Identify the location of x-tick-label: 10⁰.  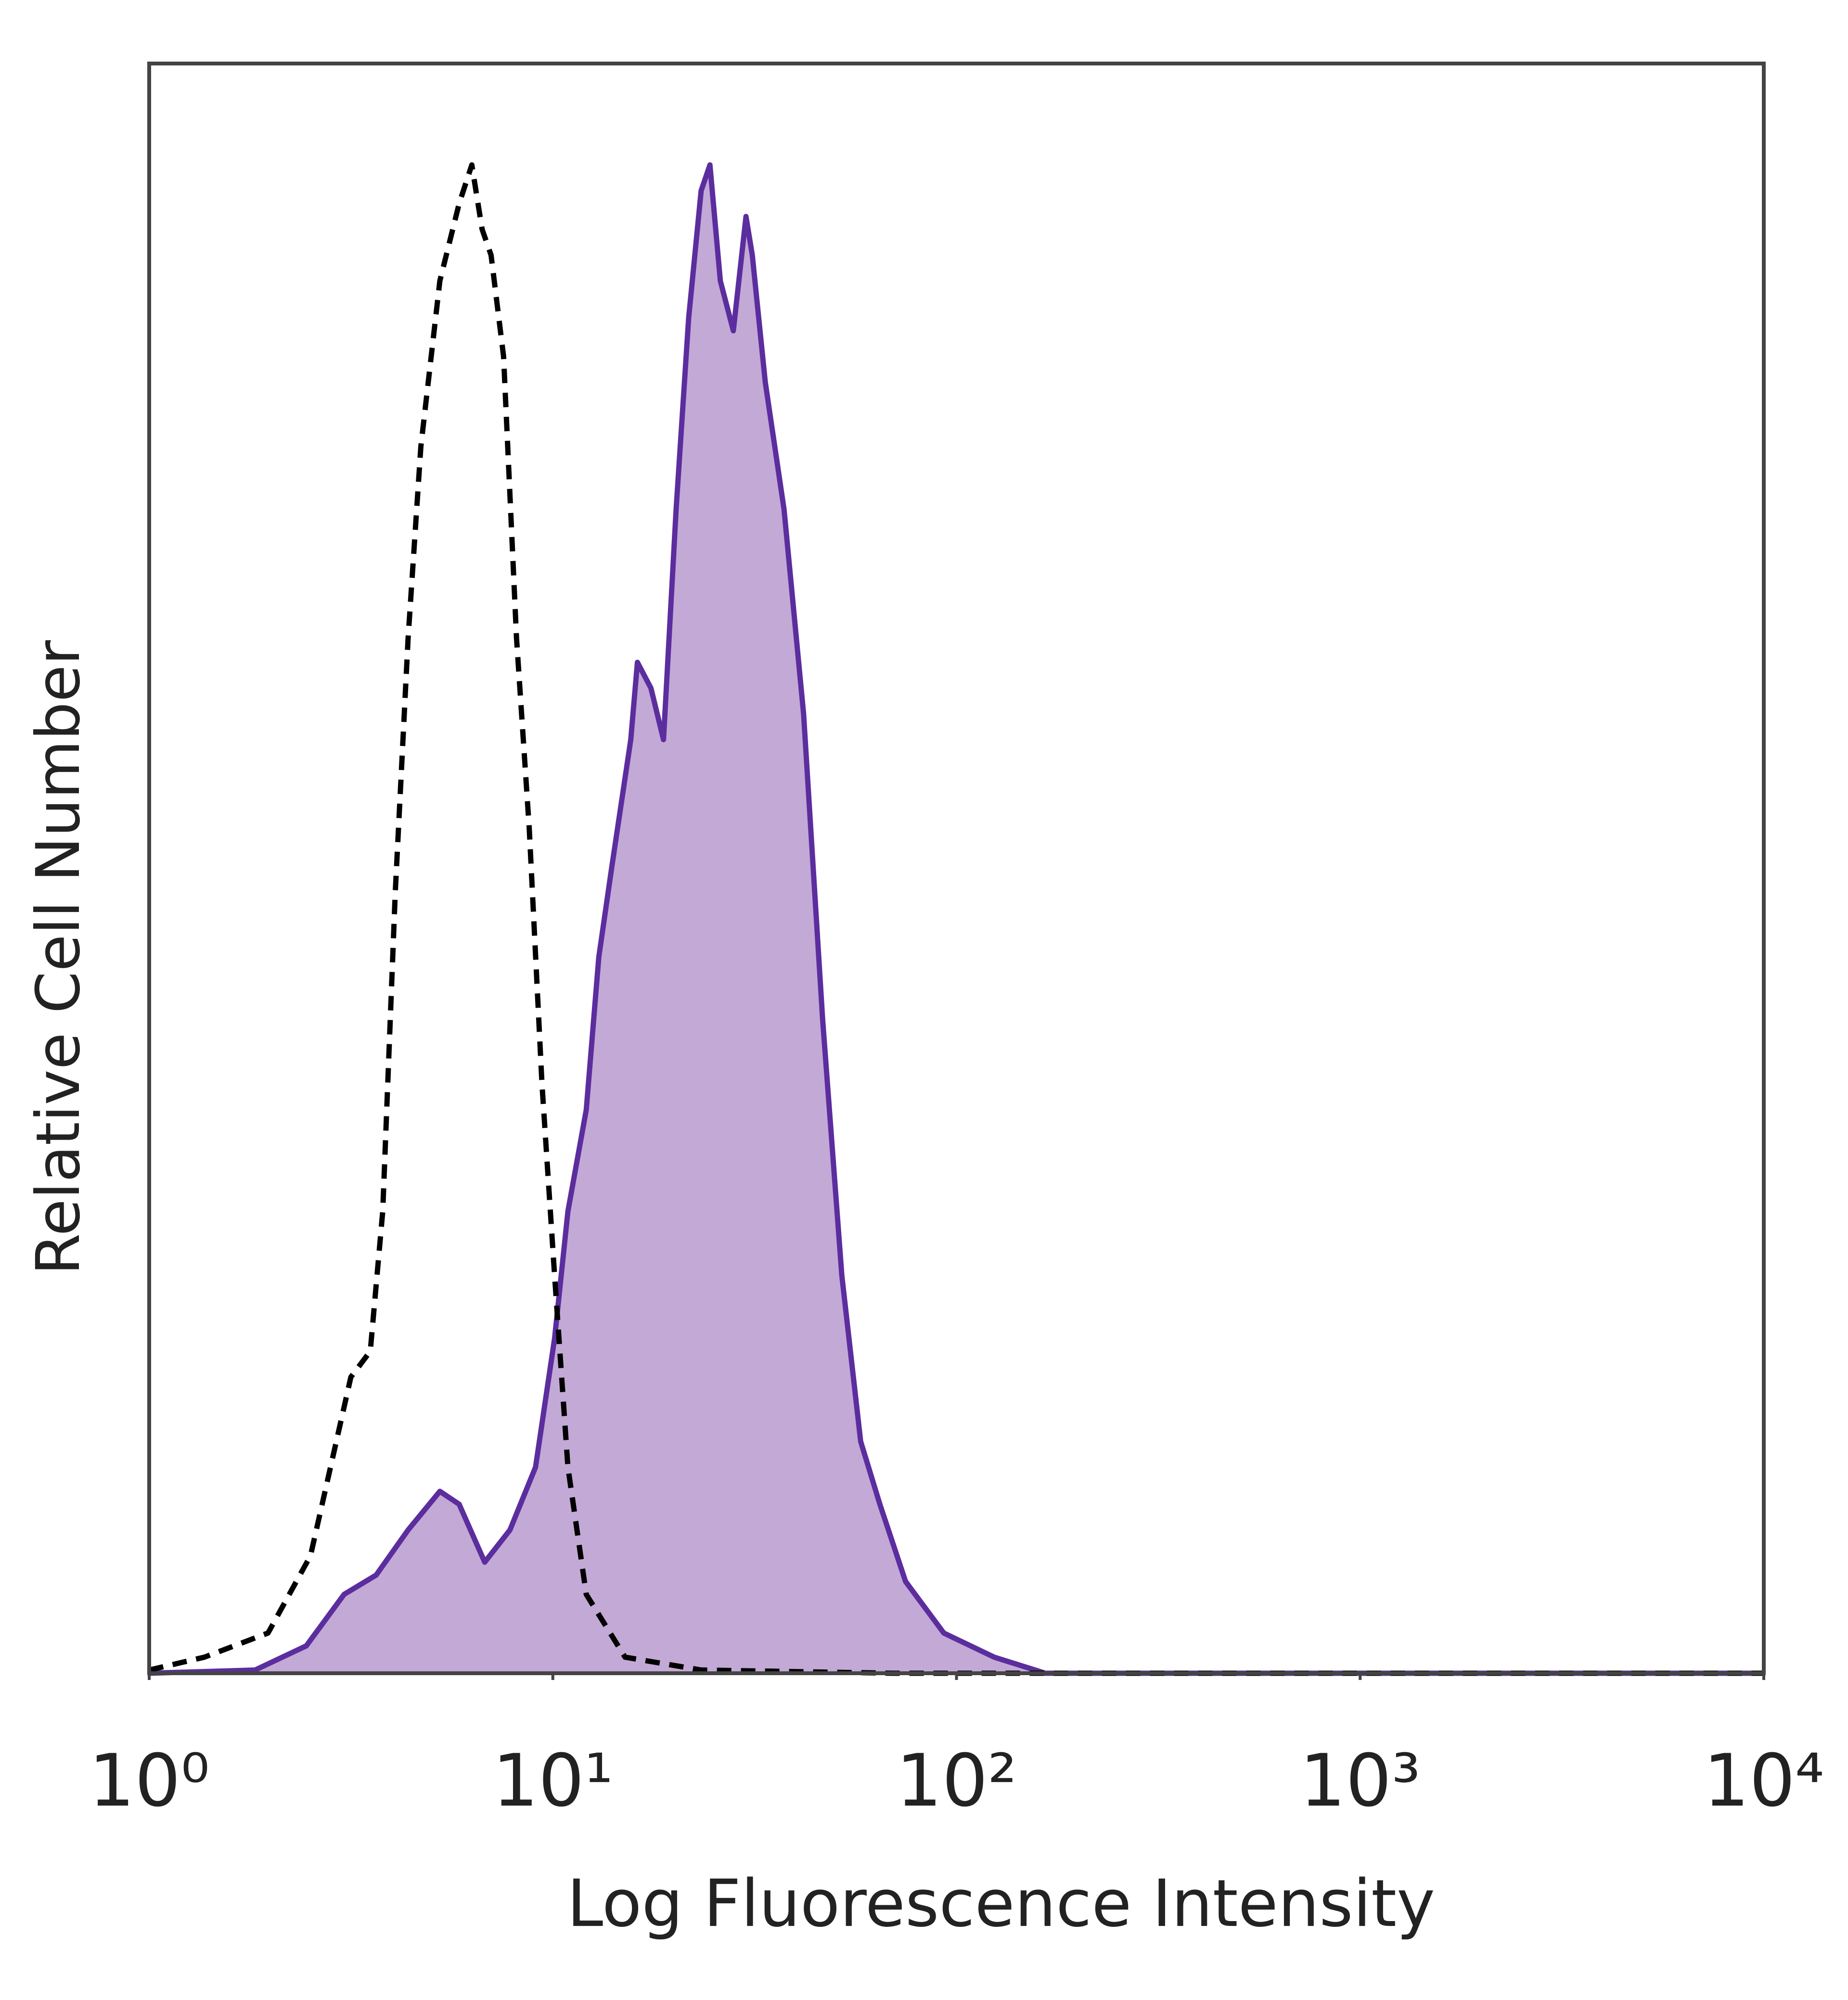
(149, 1781).